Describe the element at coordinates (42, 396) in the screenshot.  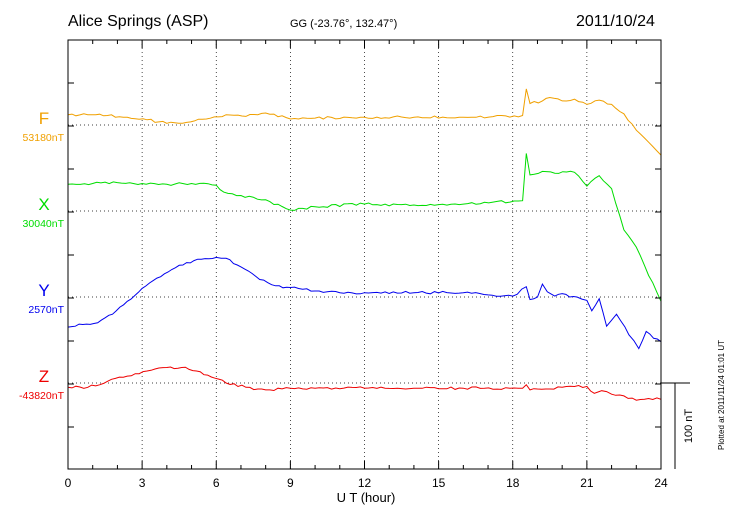
I see `series-baseline-z: -43820nT` at that location.